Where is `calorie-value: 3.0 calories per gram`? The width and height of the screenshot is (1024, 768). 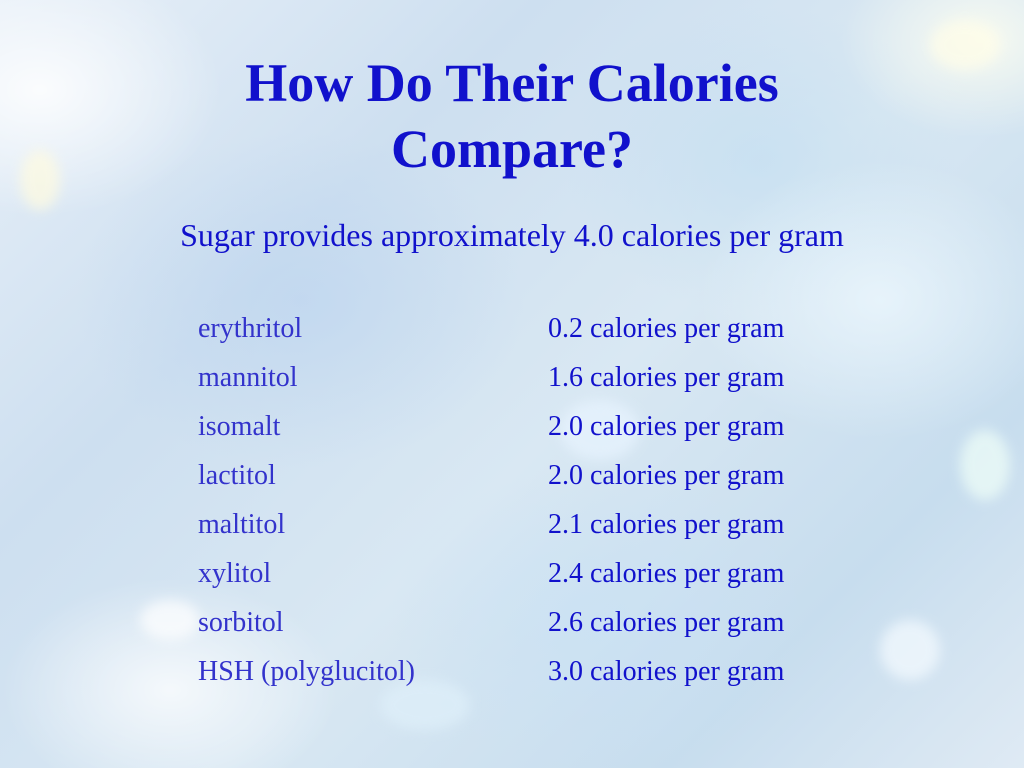 calorie-value: 3.0 calories per gram is located at coordinates (666, 671).